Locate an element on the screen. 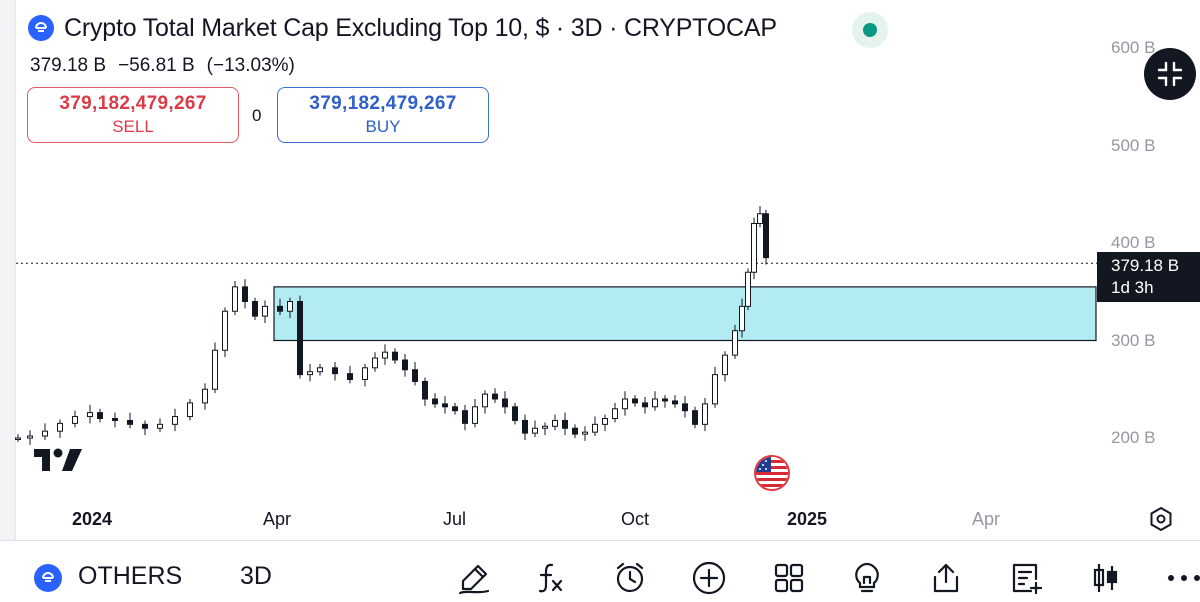 Image resolution: width=1200 pixels, height=602 pixels. alert-icon is located at coordinates (630, 577).